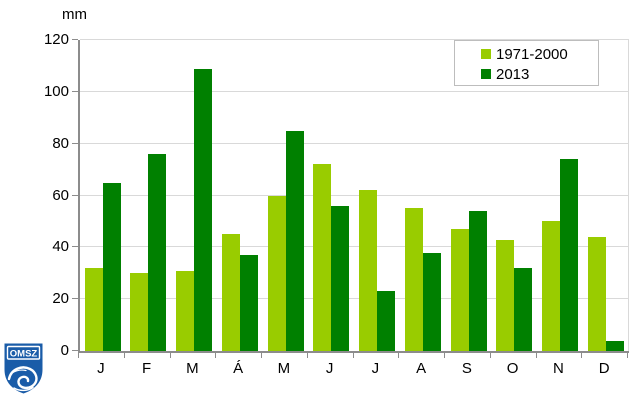  What do you see at coordinates (248, 303) in the screenshot?
I see `bar-2013-Á-4` at bounding box center [248, 303].